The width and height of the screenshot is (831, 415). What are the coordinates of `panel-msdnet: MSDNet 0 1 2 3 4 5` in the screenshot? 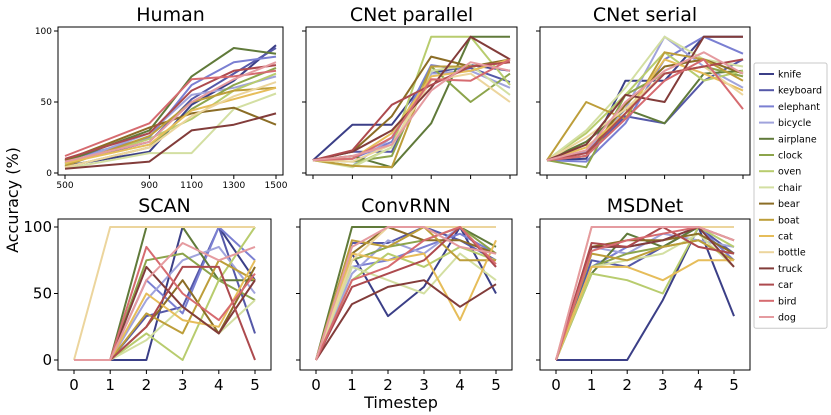 It's located at (643, 294).